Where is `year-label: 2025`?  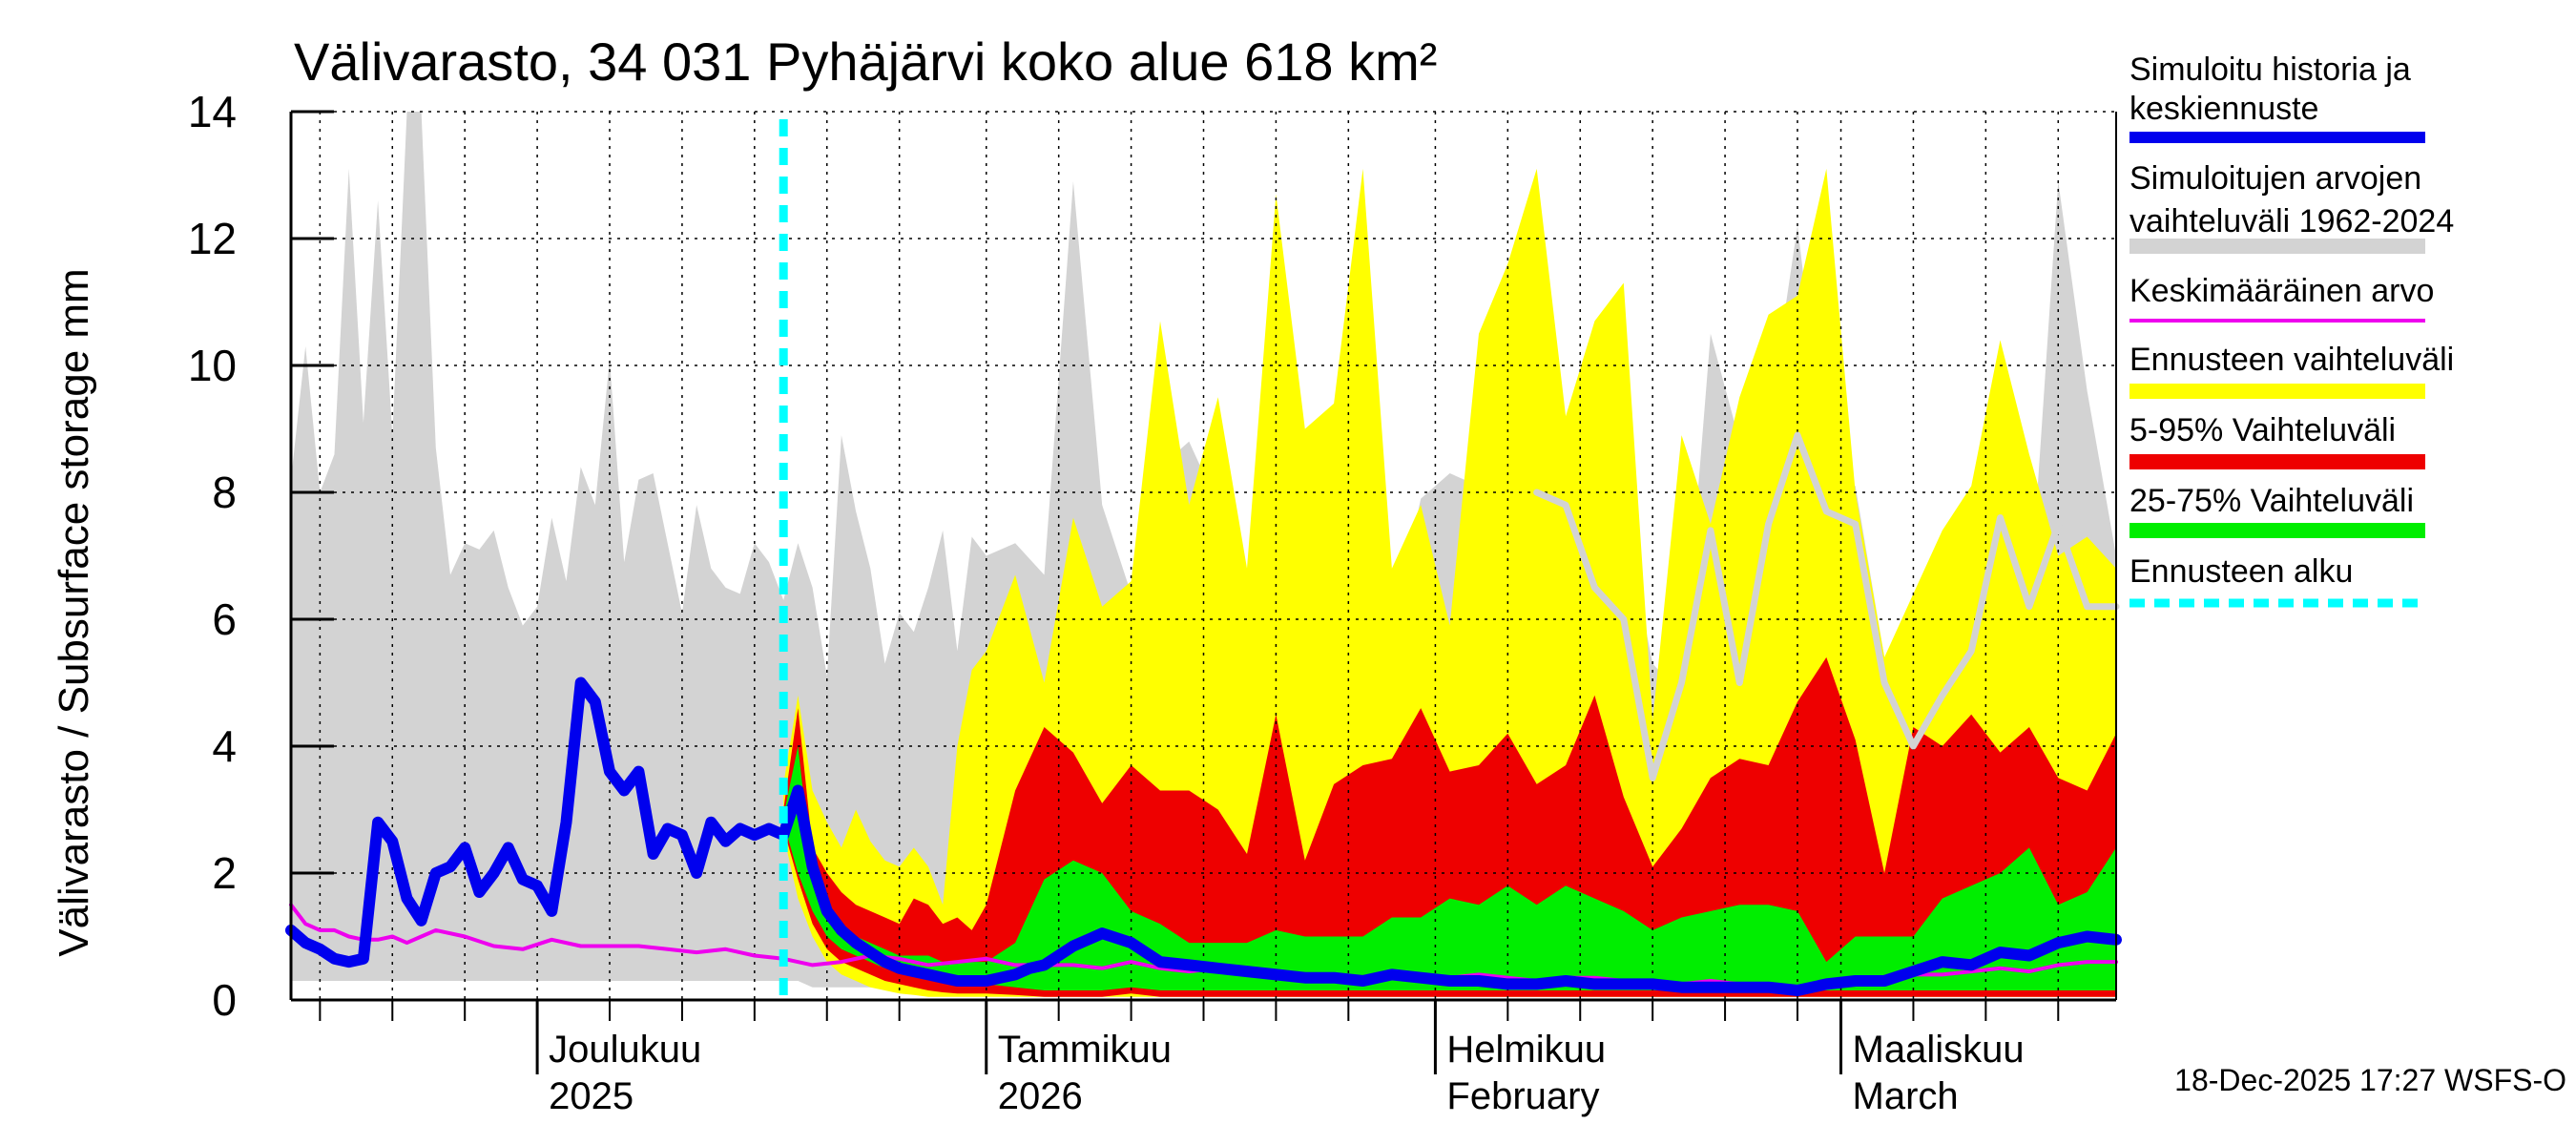
year-label: 2025 is located at coordinates (591, 1096).